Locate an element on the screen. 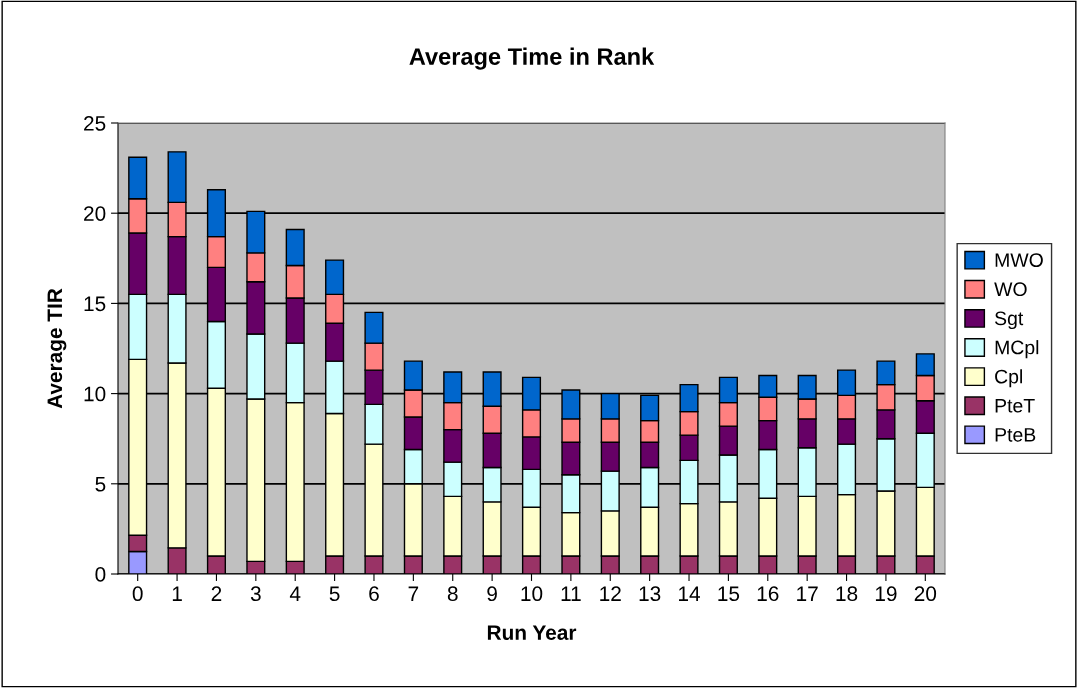  x-tick-label: 3 is located at coordinates (255, 594).